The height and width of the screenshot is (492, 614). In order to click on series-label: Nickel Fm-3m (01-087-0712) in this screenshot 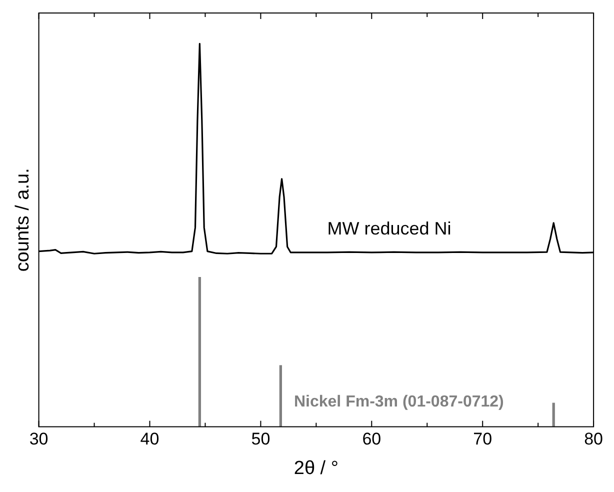, I will do `click(399, 402)`.